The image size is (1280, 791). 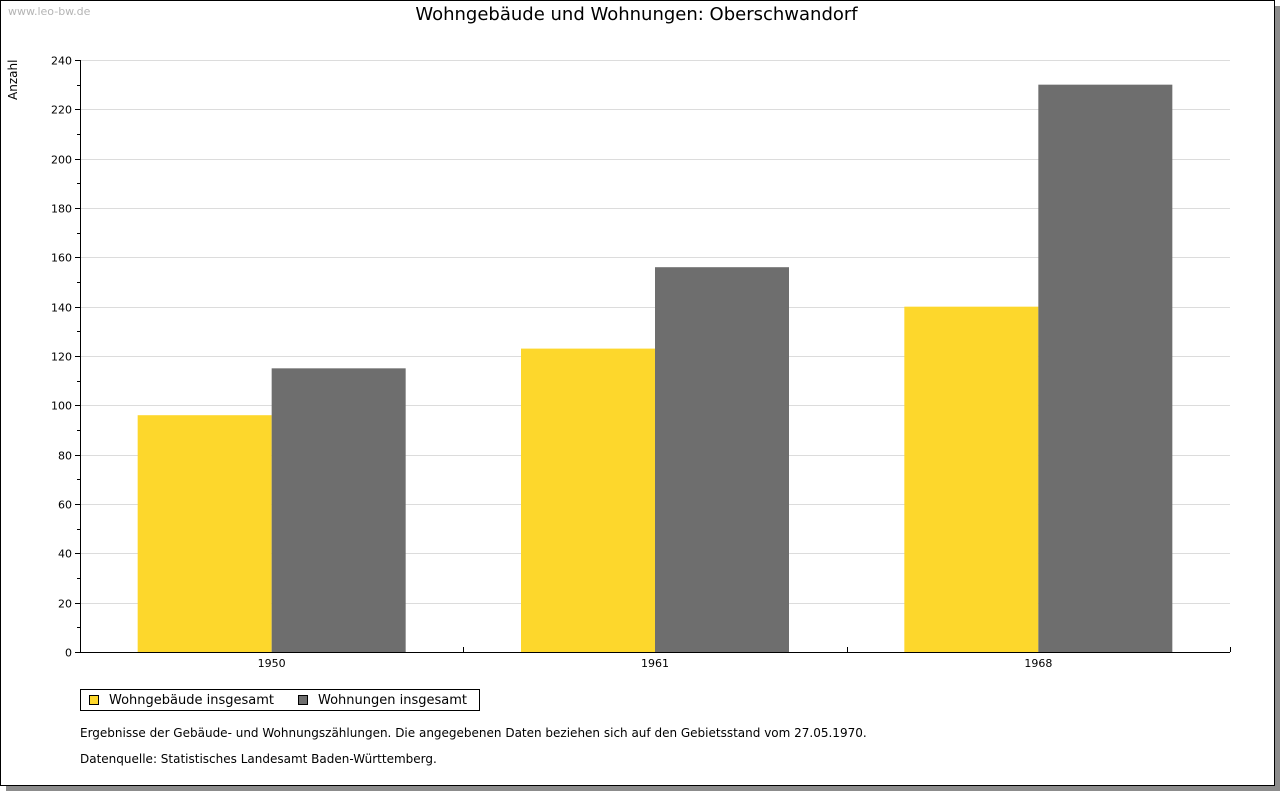 What do you see at coordinates (65, 456) in the screenshot?
I see `y-tick-label: 80` at bounding box center [65, 456].